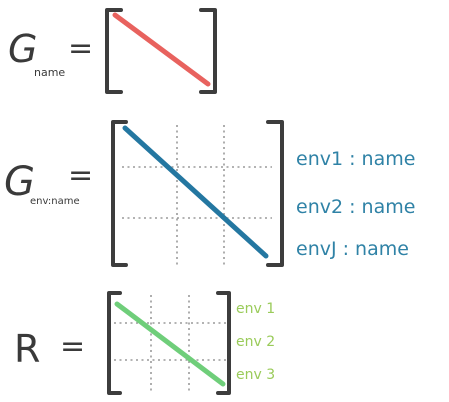 Image resolution: width=449 pixels, height=402 pixels. What do you see at coordinates (27, 349) in the screenshot?
I see `lhs-symbol: R` at bounding box center [27, 349].